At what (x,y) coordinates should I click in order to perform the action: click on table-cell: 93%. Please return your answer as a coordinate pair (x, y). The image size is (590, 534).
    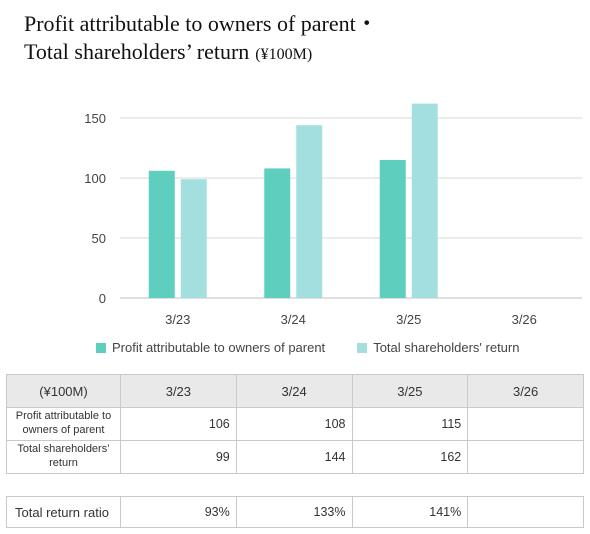
    Looking at the image, I should click on (178, 512).